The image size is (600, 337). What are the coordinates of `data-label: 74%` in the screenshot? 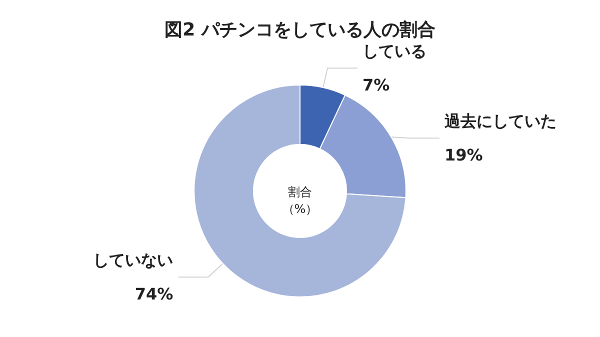 It's located at (154, 294).